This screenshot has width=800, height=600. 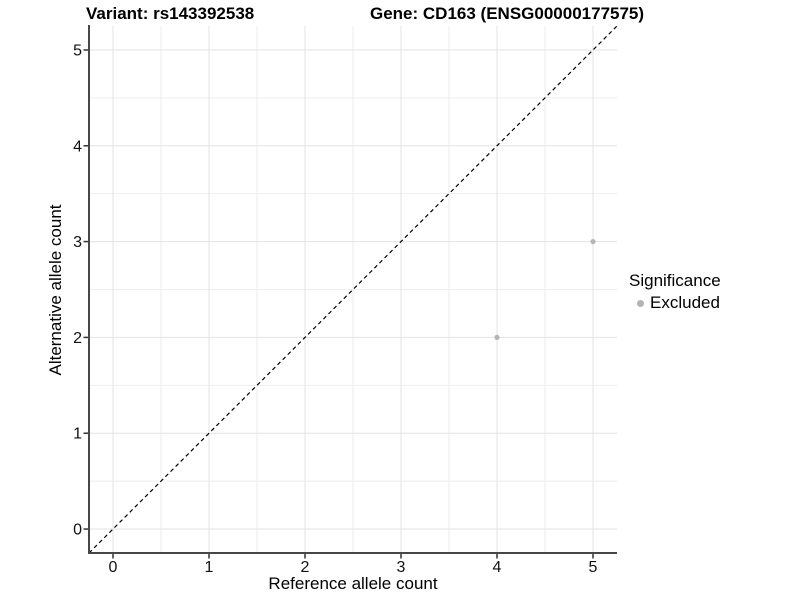 What do you see at coordinates (77, 242) in the screenshot?
I see `y-tick-label: 3` at bounding box center [77, 242].